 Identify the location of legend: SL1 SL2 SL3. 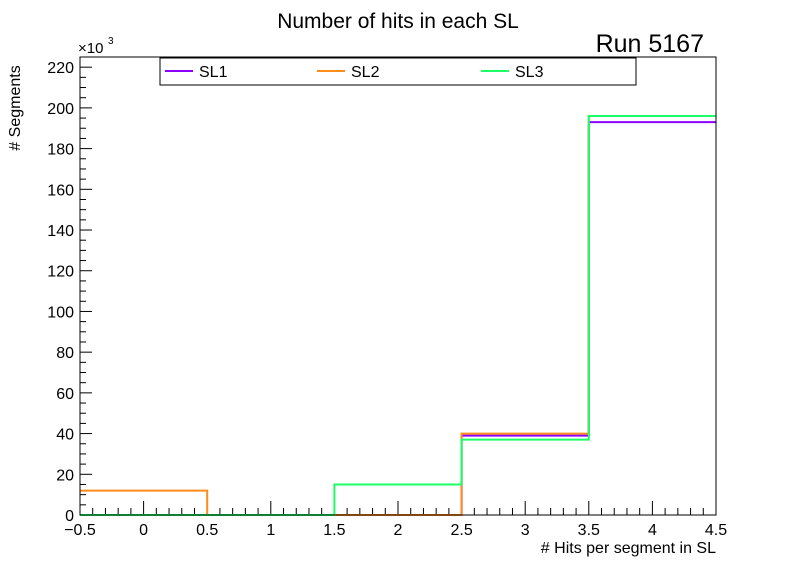
(398, 71).